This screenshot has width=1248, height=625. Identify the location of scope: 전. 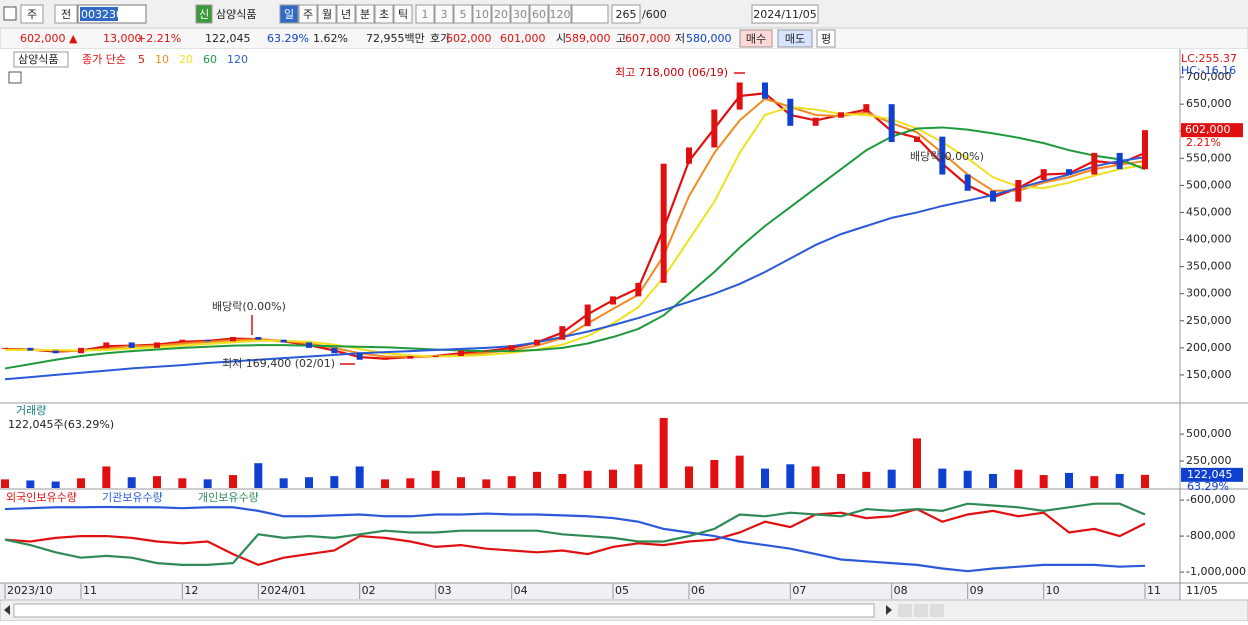
(66, 14).